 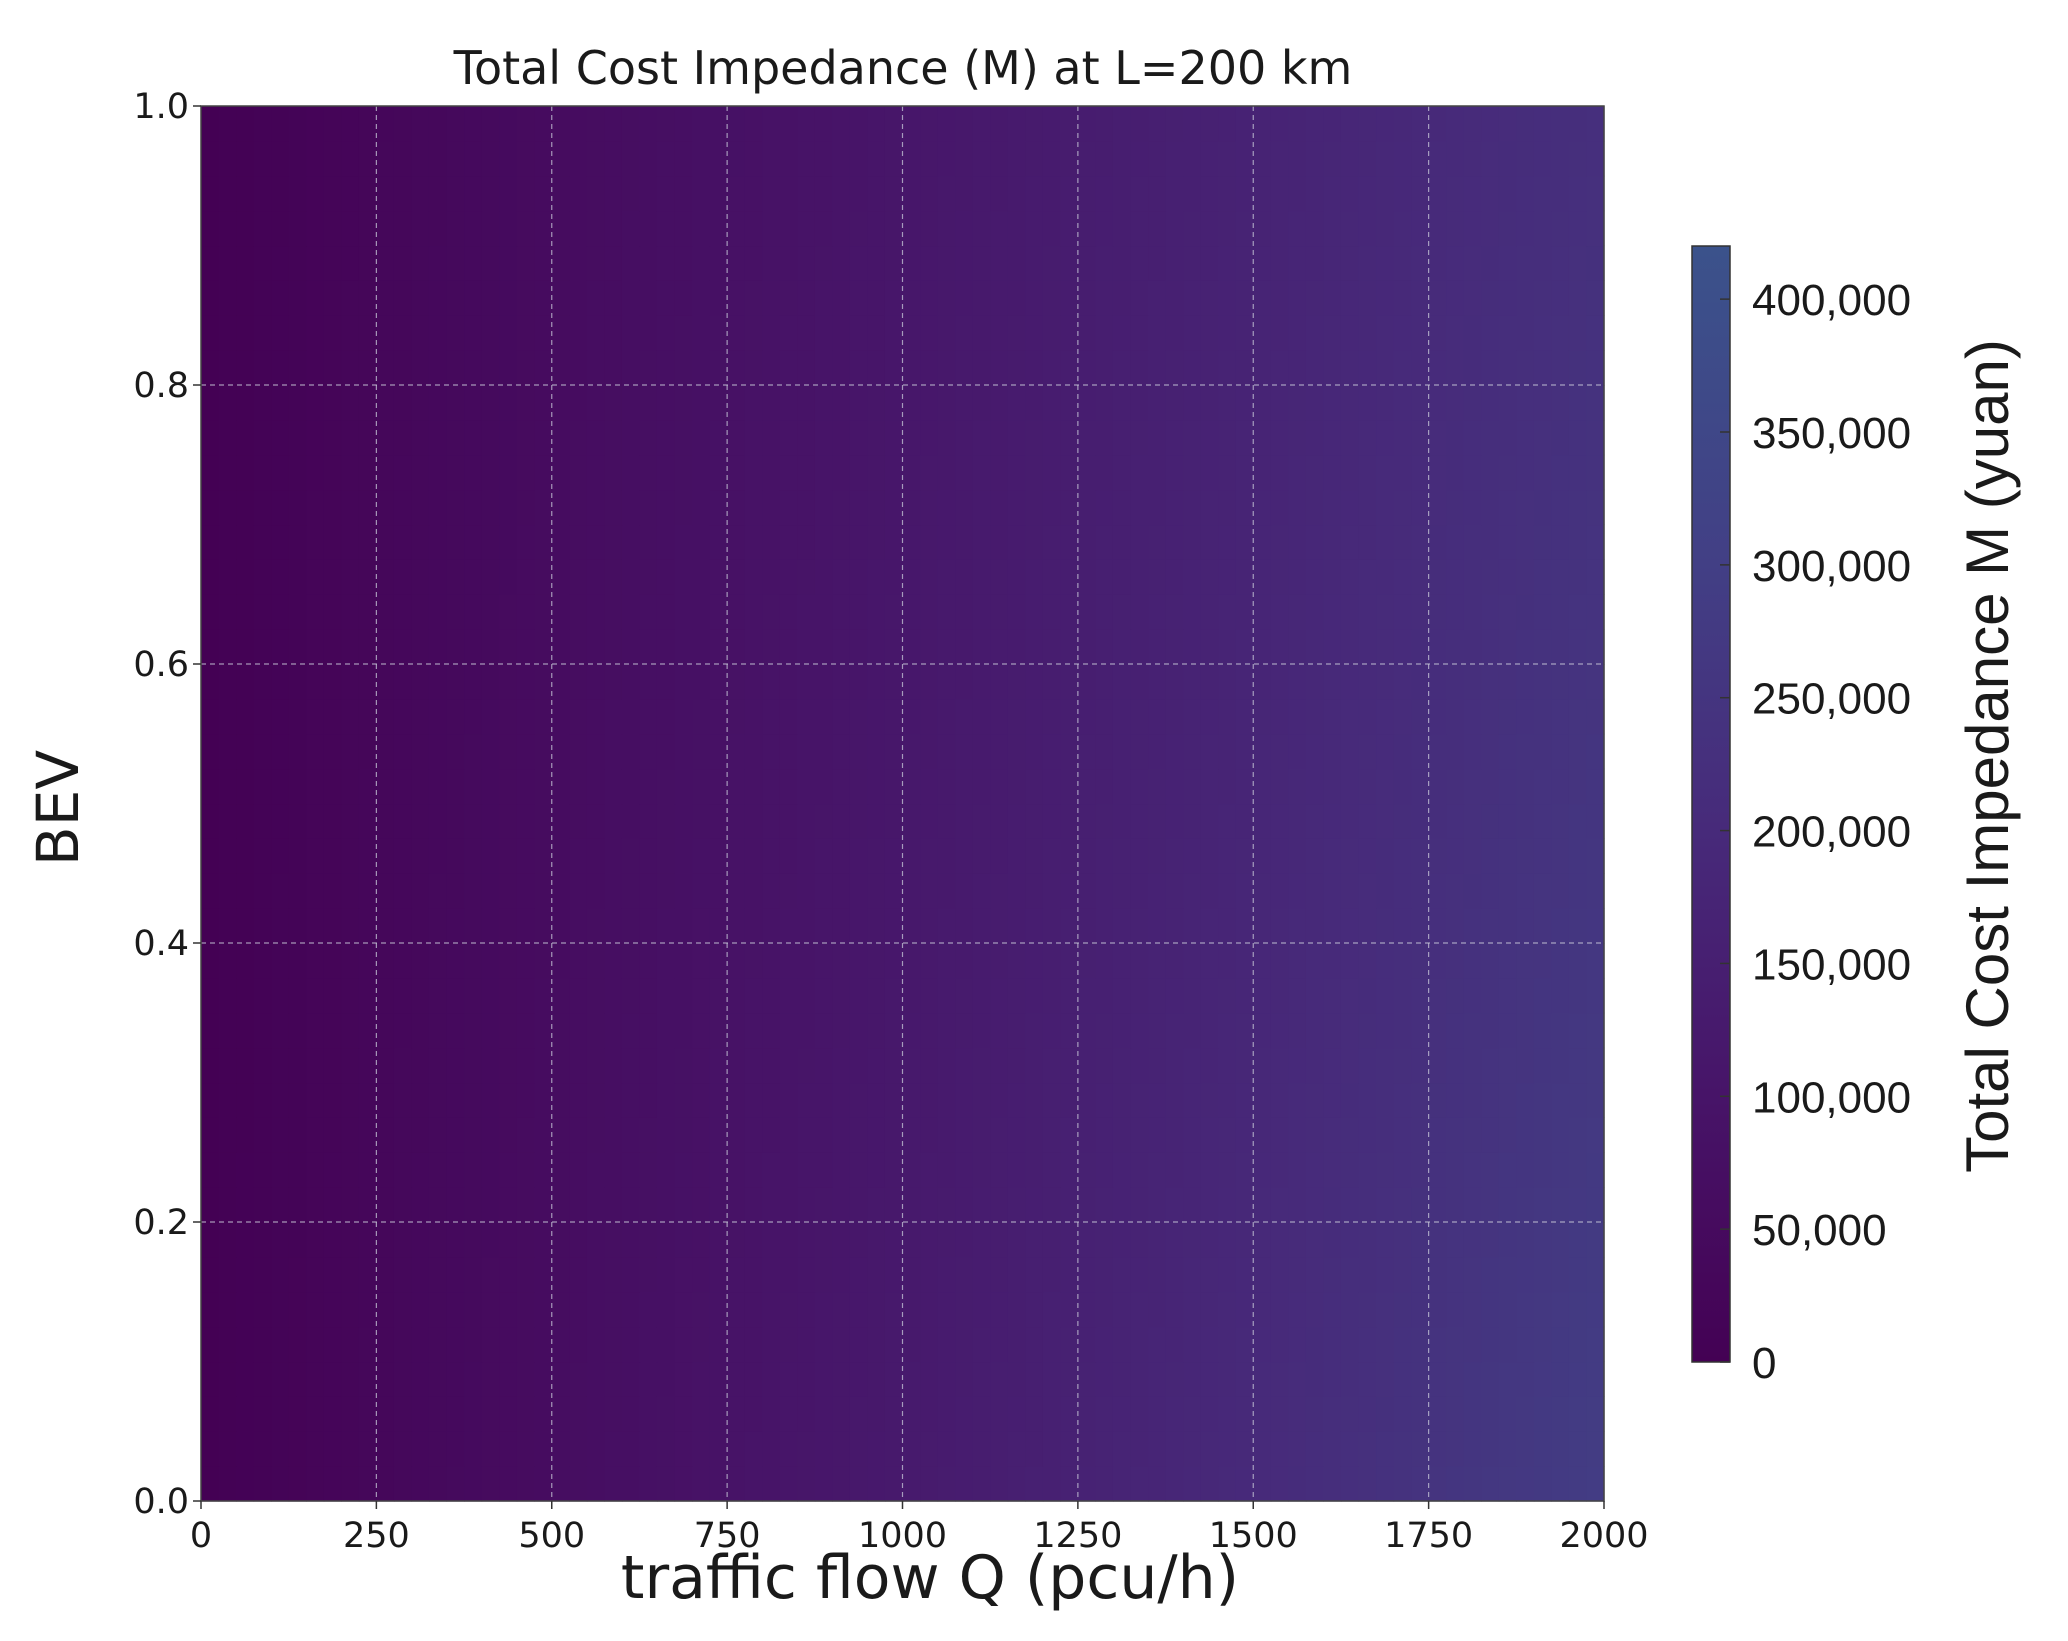 I want to click on y-axis-ticks: 0.00.20.40.60.81.0, so click(x=167, y=804).